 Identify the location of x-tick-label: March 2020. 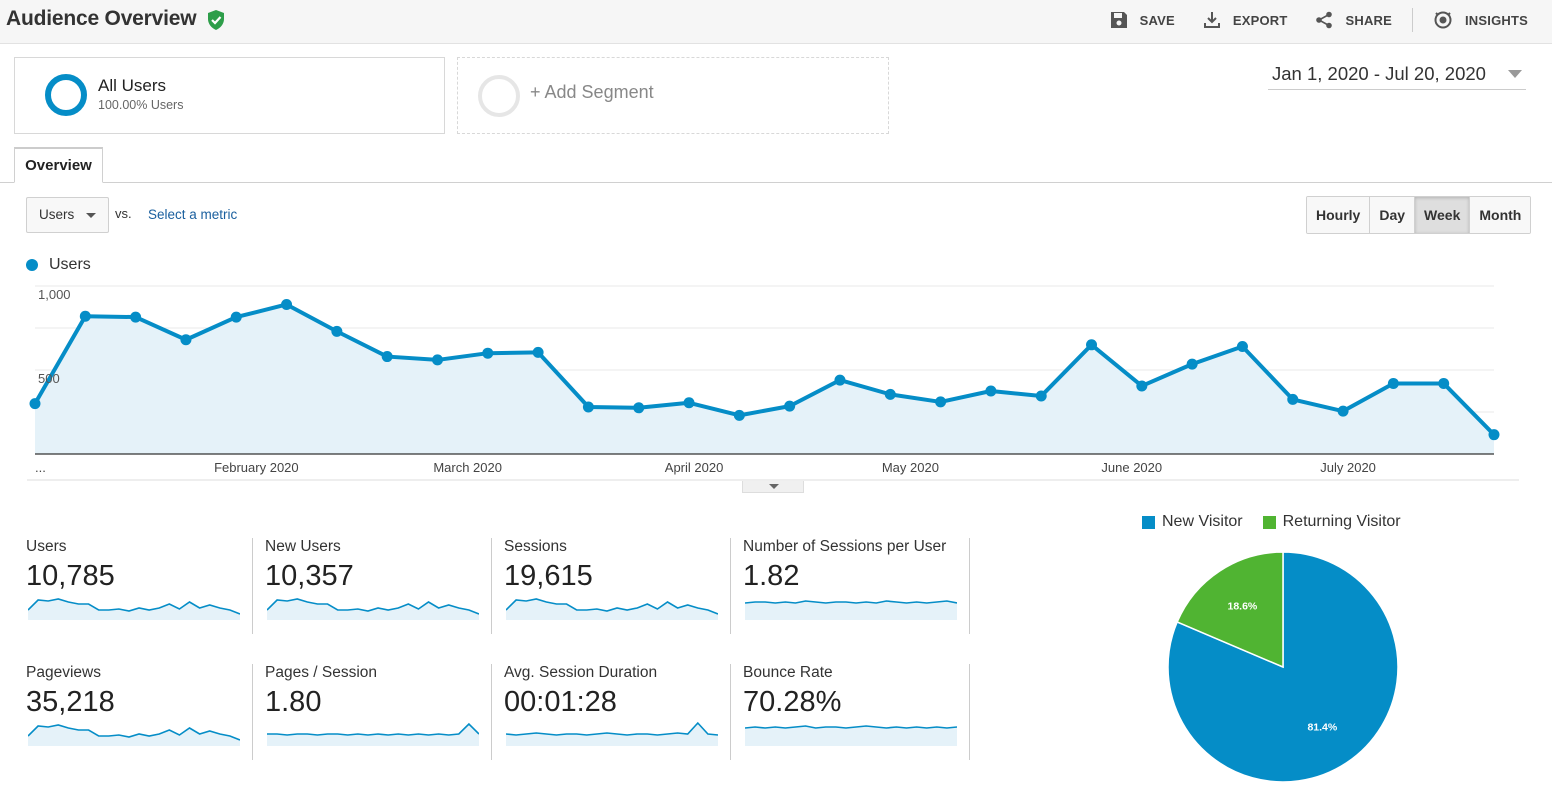
(467, 467).